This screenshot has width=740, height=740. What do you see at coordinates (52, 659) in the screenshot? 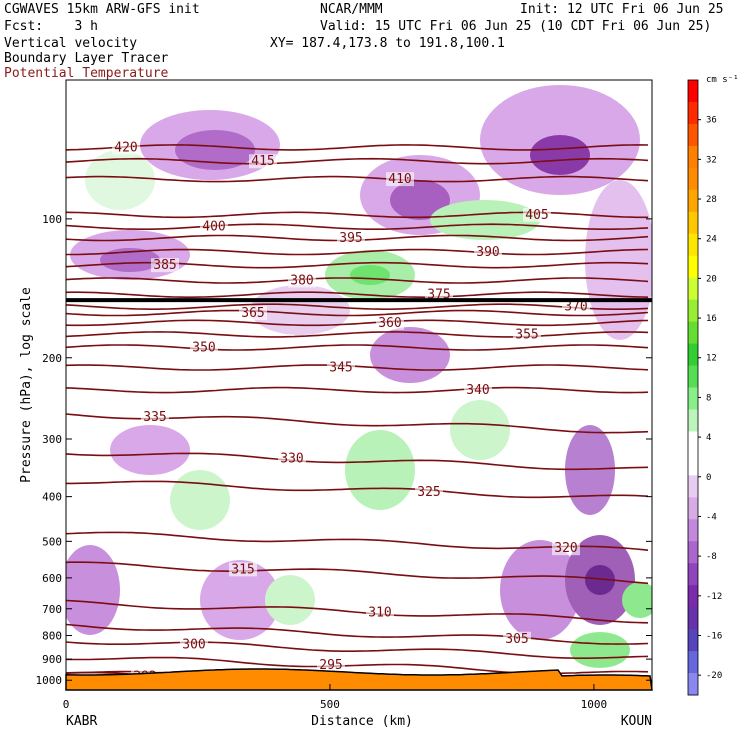
I see `y-tick-label: 900` at bounding box center [52, 659].